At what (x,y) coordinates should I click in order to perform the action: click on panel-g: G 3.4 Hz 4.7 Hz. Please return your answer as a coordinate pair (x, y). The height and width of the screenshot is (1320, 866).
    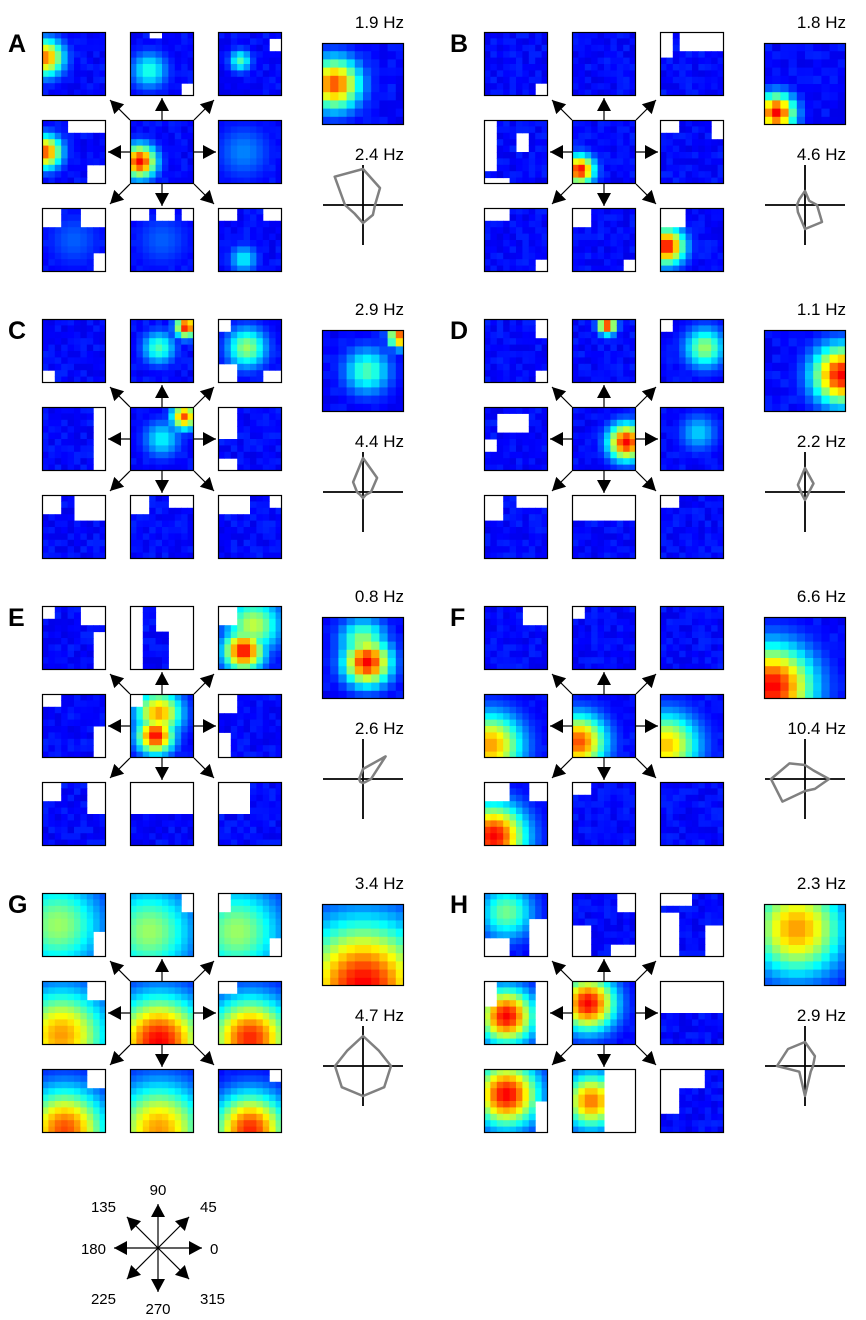
    Looking at the image, I should click on (206, 1004).